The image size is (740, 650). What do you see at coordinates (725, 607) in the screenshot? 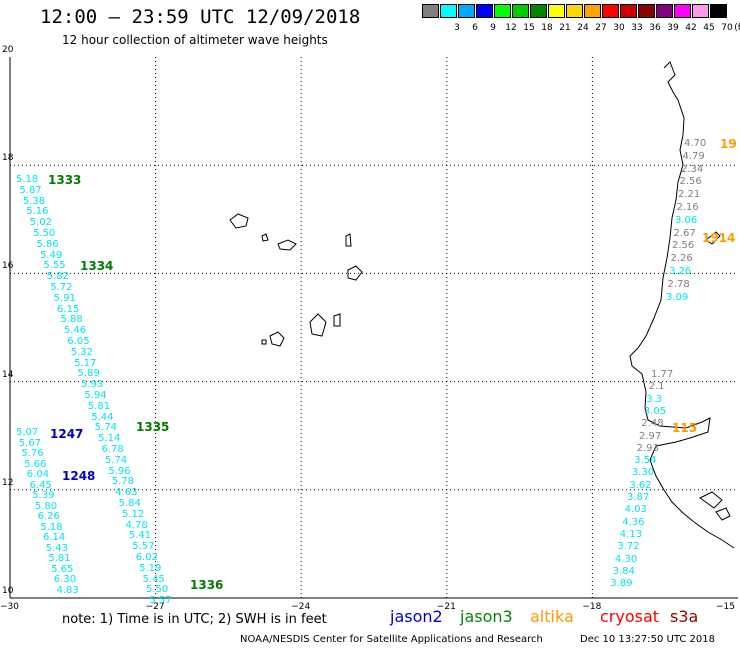
I see `x-tick-label: −15` at bounding box center [725, 607].